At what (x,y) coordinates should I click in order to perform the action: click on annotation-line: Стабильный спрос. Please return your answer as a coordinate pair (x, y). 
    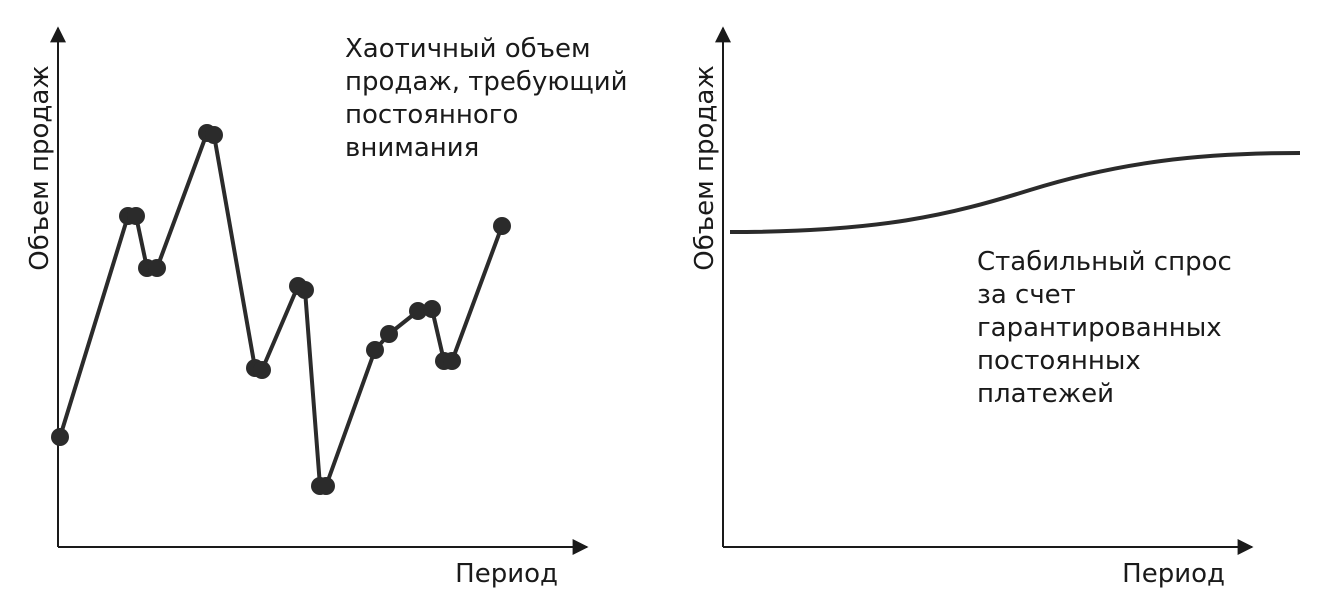
    Looking at the image, I should click on (1104, 262).